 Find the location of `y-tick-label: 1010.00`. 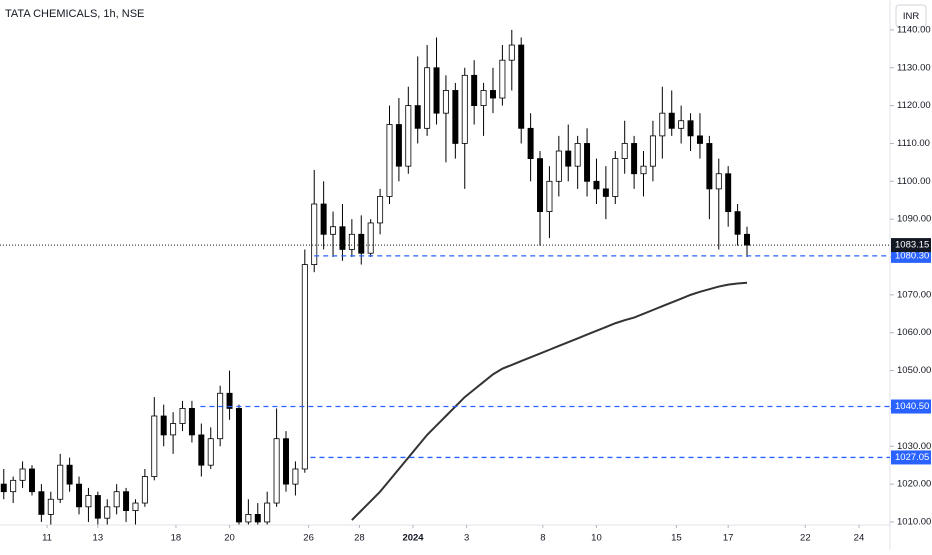

y-tick-label: 1010.00 is located at coordinates (914, 521).